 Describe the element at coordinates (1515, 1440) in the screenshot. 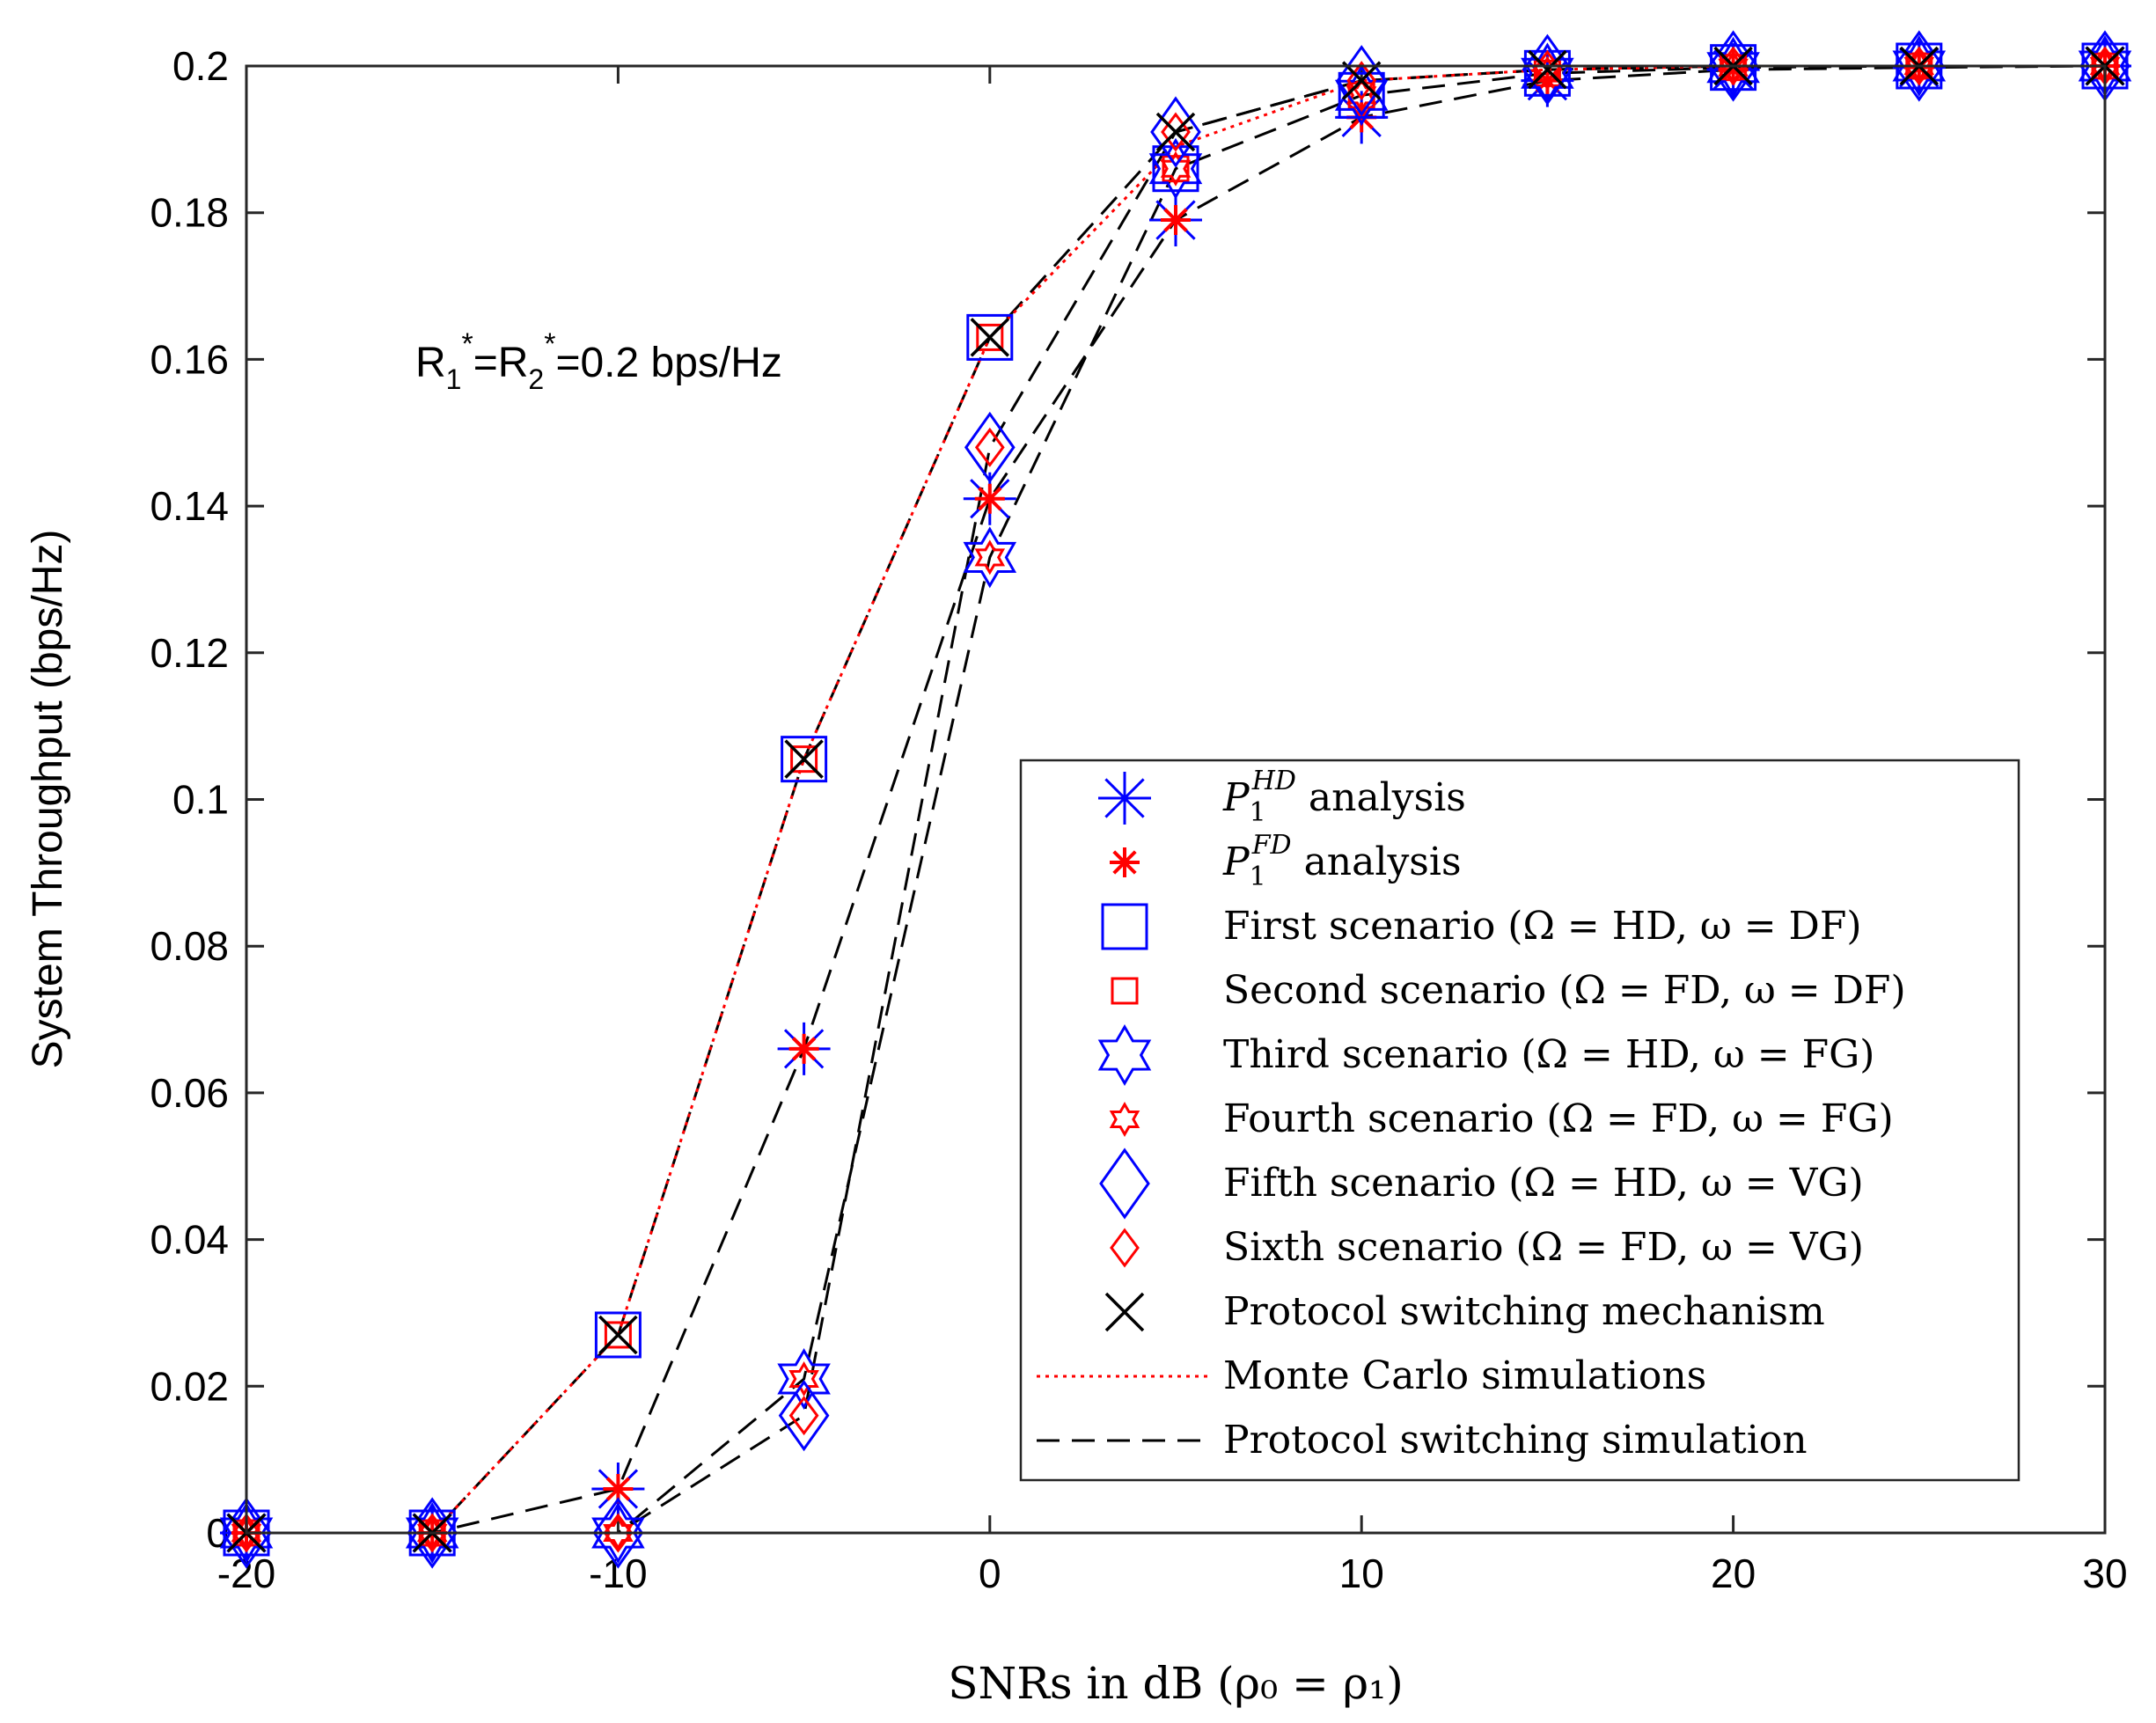

I see `legend-label: Protocol switching simulation` at that location.